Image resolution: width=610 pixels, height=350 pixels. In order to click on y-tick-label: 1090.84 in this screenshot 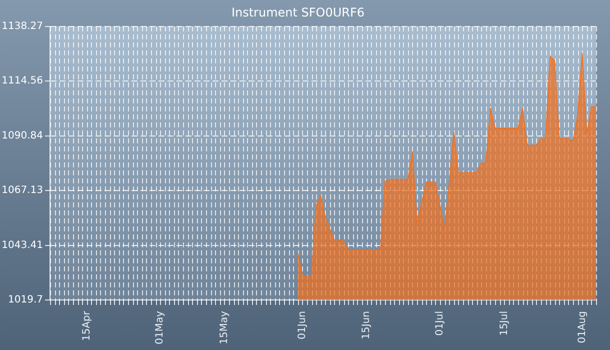, I will do `click(22, 136)`.